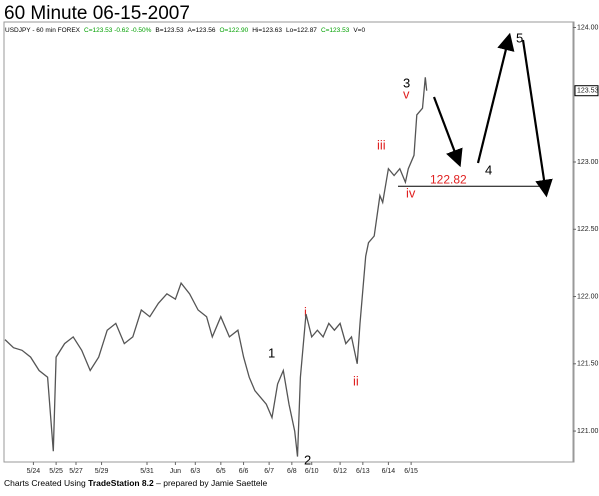 Image resolution: width=599 pixels, height=496 pixels. Describe the element at coordinates (292, 471) in the screenshot. I see `x-tick-label: 6/8` at that location.